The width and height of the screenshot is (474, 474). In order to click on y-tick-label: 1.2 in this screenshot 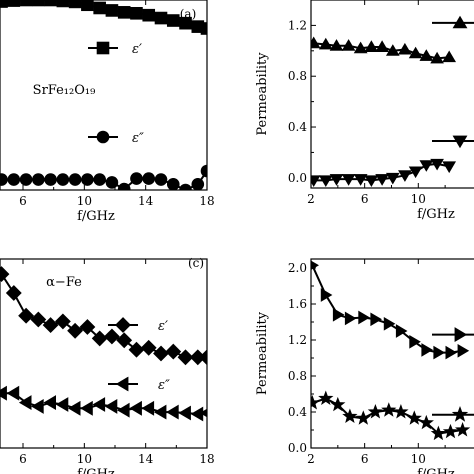, I will do `click(297, 340)`.